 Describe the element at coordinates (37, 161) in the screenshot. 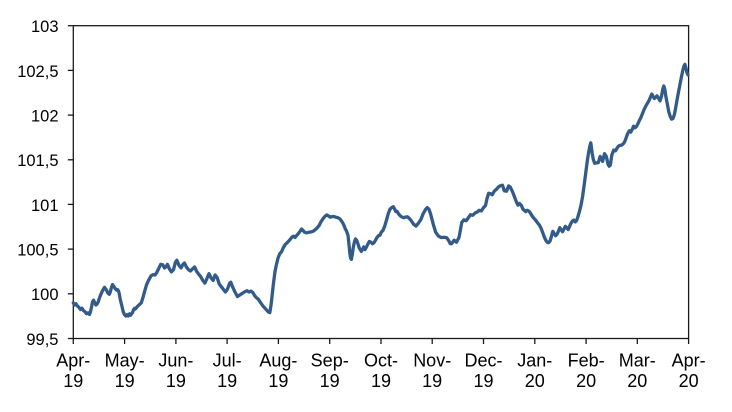

I see `svg-text: 101,5` at that location.